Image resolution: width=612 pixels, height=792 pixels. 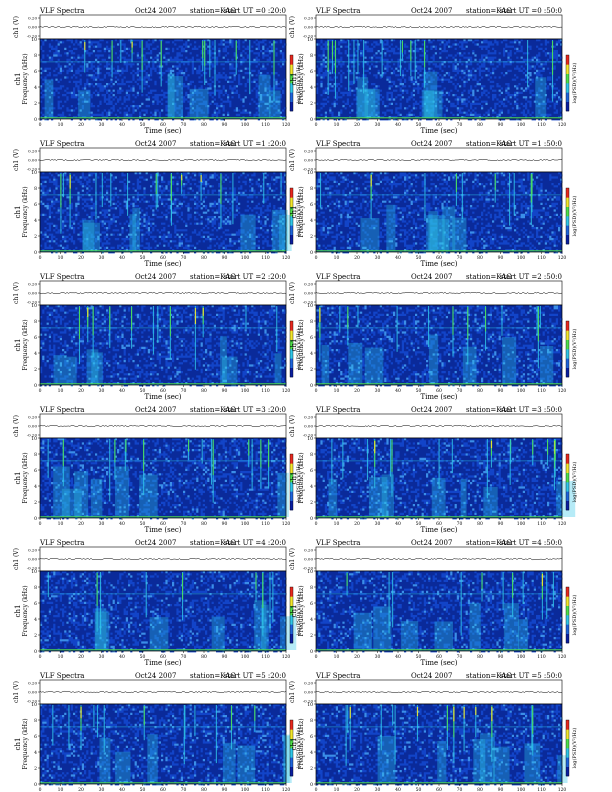 I want to click on x-tick-label: 50, so click(x=143, y=258).